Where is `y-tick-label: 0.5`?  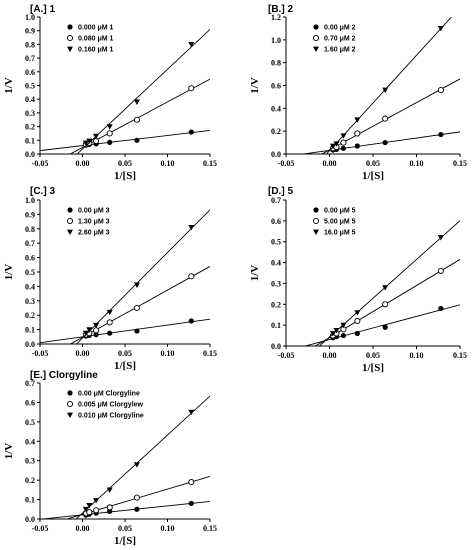 y-tick-label: 0.5 is located at coordinates (30, 86).